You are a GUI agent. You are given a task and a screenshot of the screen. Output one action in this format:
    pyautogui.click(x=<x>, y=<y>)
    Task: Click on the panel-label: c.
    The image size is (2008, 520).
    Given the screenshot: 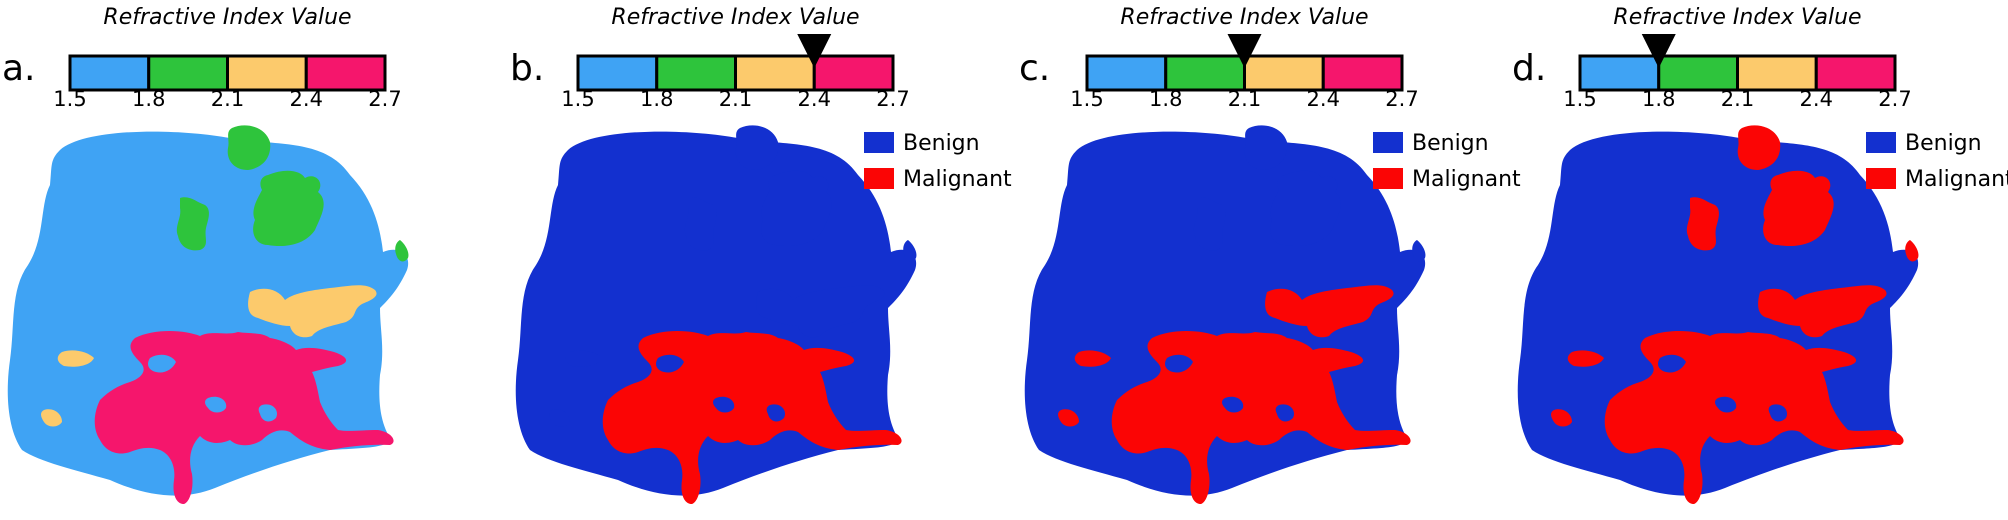 What is the action you would take?
    pyautogui.click(x=1034, y=68)
    